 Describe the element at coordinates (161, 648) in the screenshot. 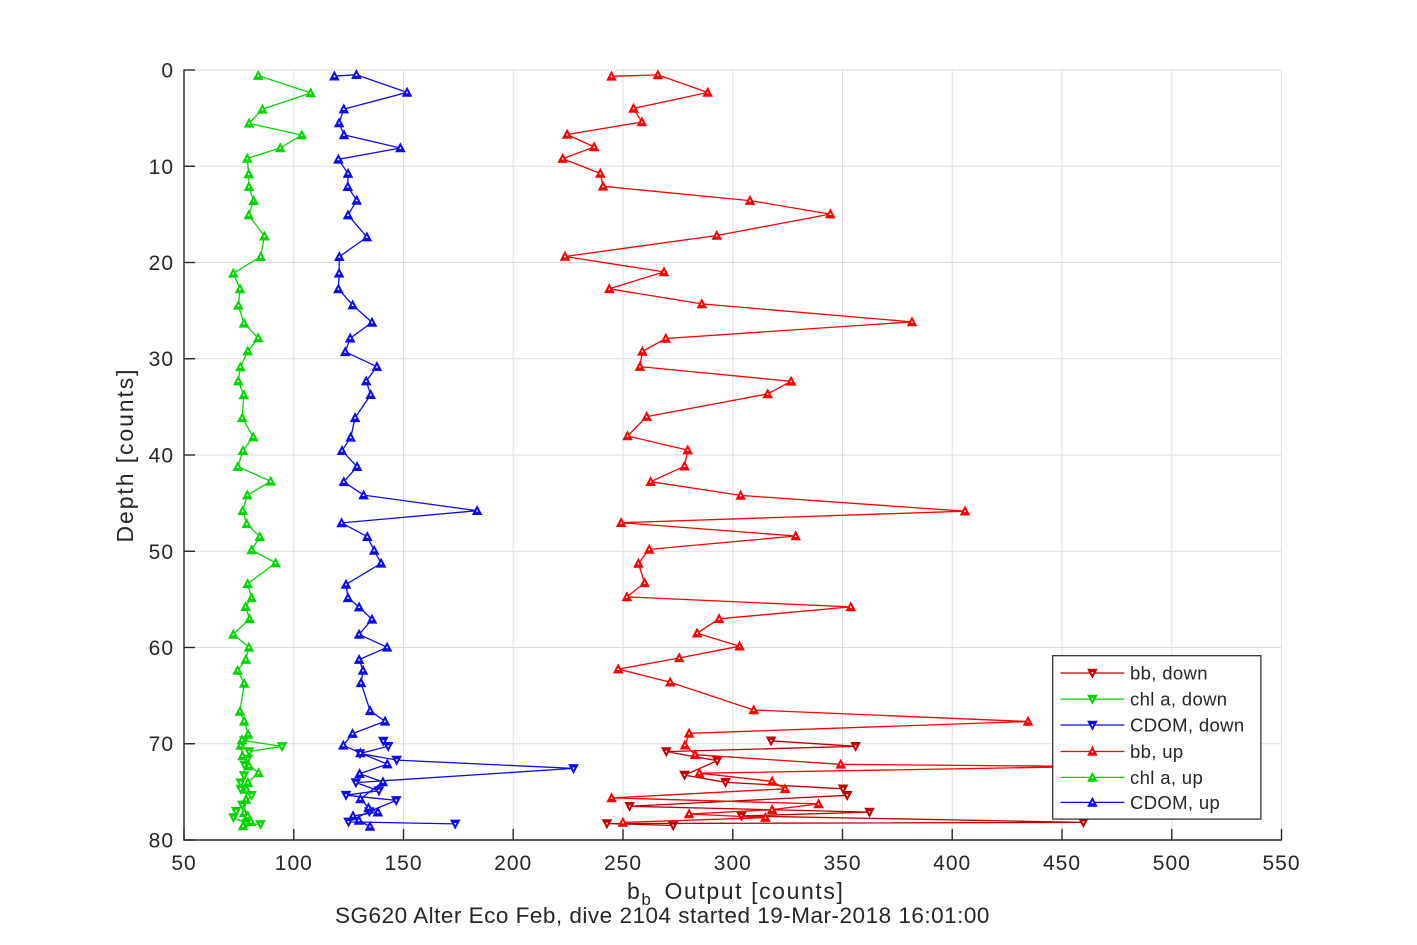

I see `svg-text: 60` at that location.